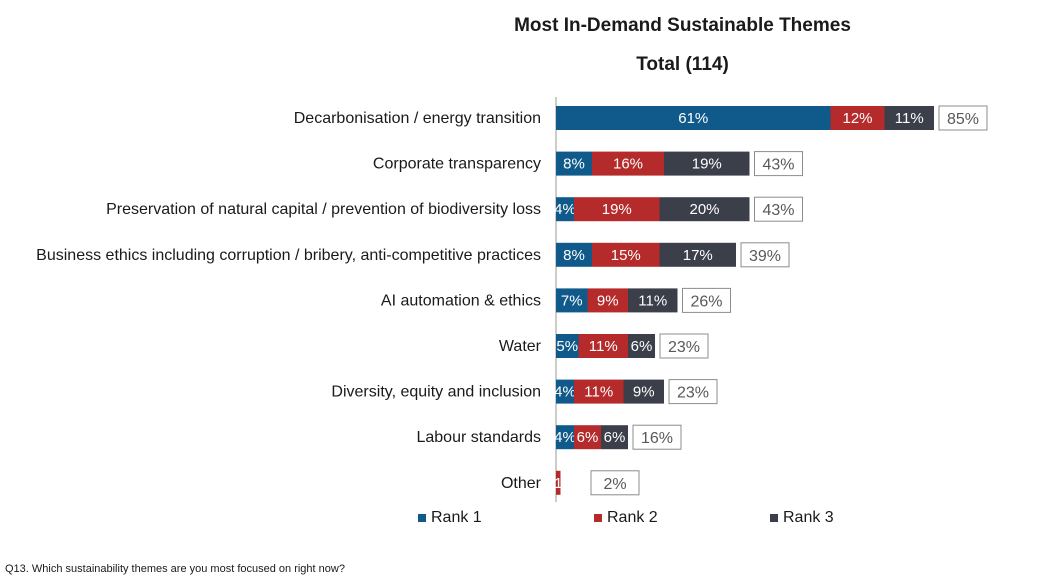 The image size is (1042, 581). What do you see at coordinates (520, 346) in the screenshot?
I see `category-label: Water` at bounding box center [520, 346].